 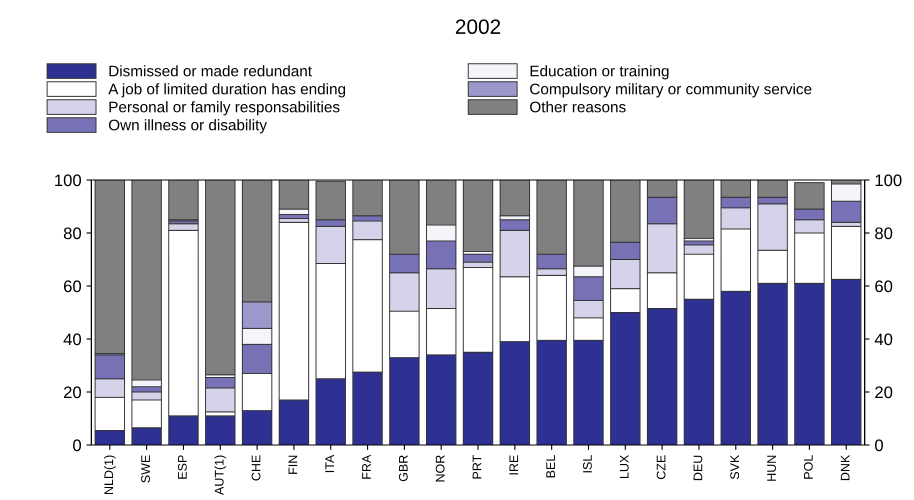 What do you see at coordinates (883, 392) in the screenshot?
I see `y2-tick-label: 20` at bounding box center [883, 392].